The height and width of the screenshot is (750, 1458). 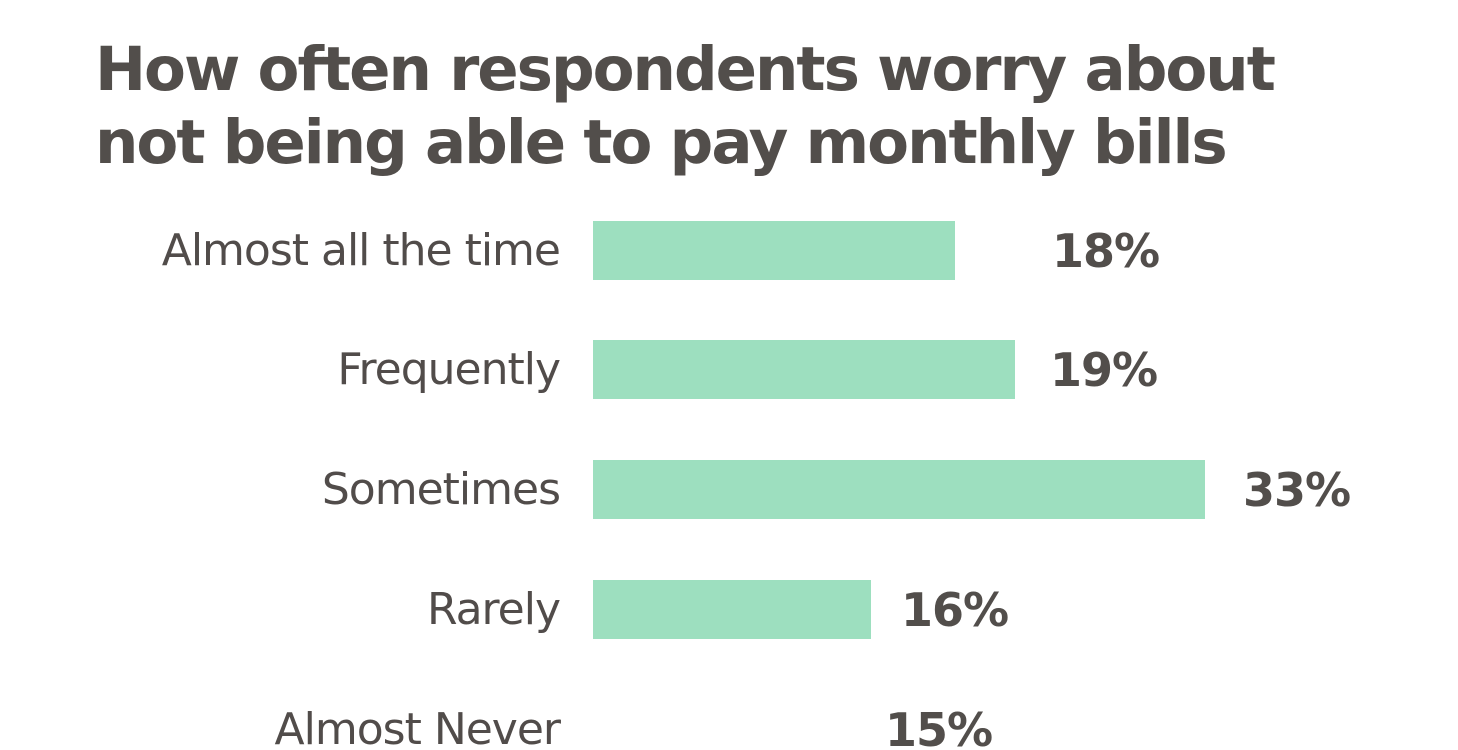 I want to click on bar-row-frequently: Frequently 19%, so click(x=729, y=369).